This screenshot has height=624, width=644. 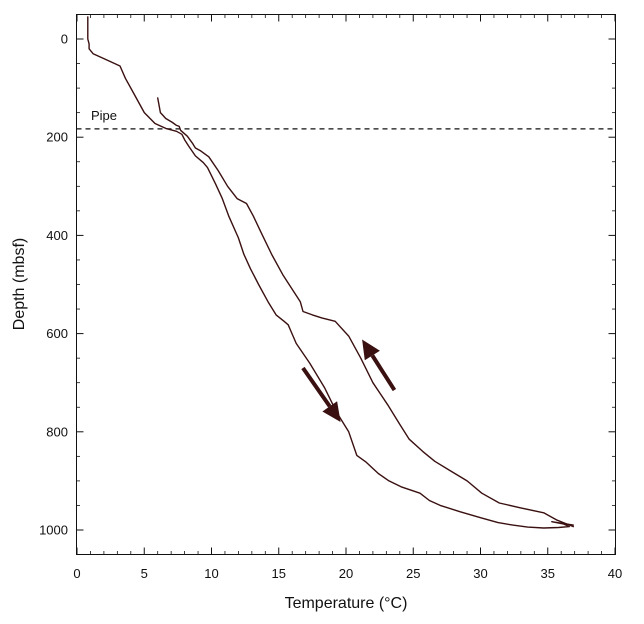 I want to click on arrow-up-shaft, so click(x=383, y=373).